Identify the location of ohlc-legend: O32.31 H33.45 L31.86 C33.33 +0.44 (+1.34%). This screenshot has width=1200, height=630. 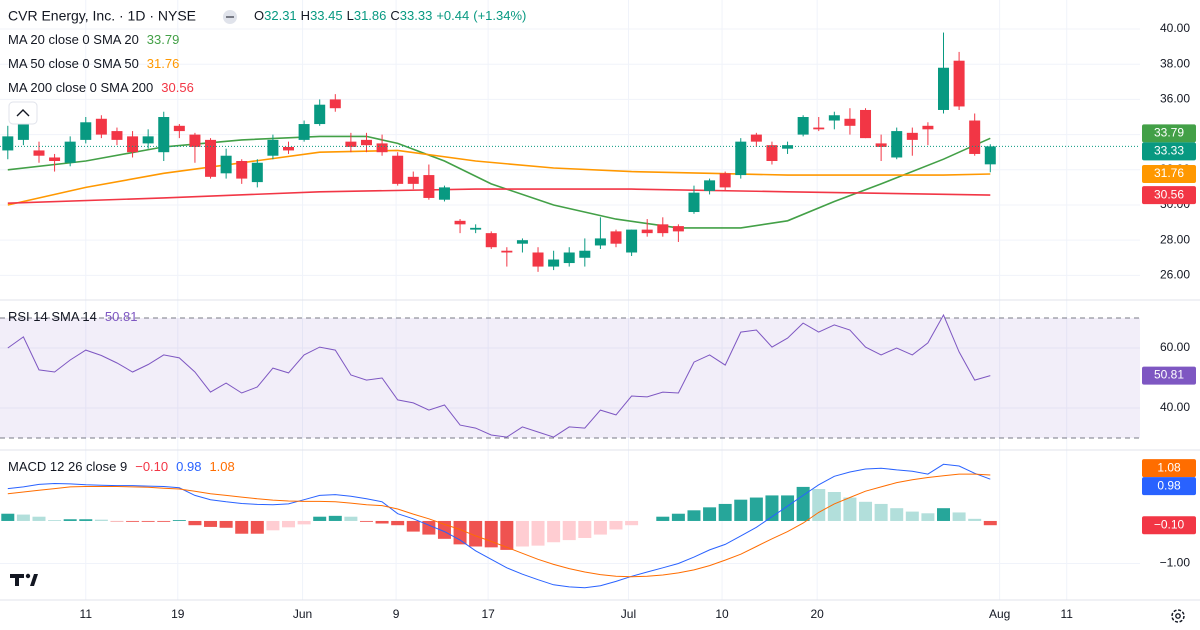
(390, 15).